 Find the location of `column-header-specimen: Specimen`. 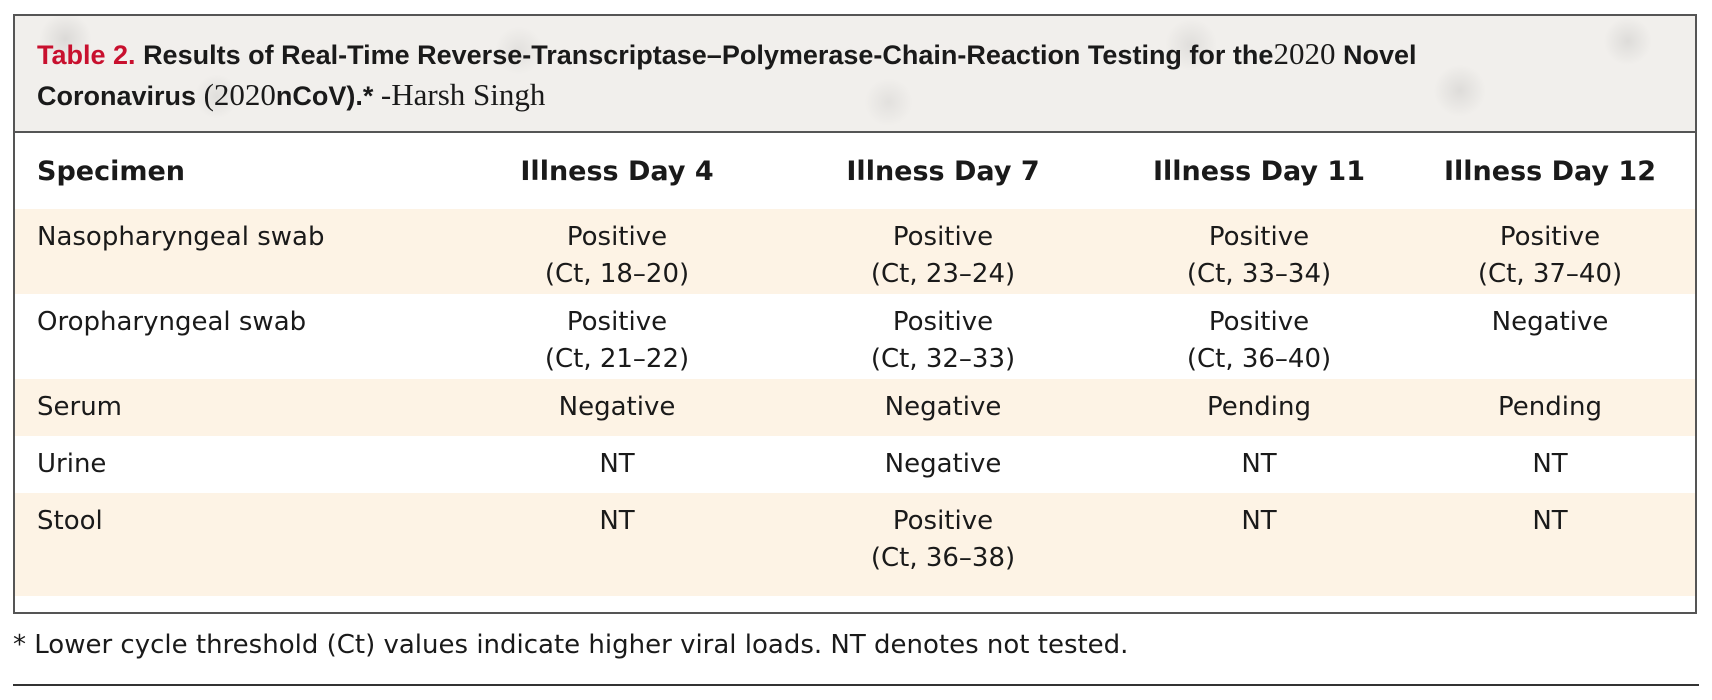

column-header-specimen: Specimen is located at coordinates (111, 171).